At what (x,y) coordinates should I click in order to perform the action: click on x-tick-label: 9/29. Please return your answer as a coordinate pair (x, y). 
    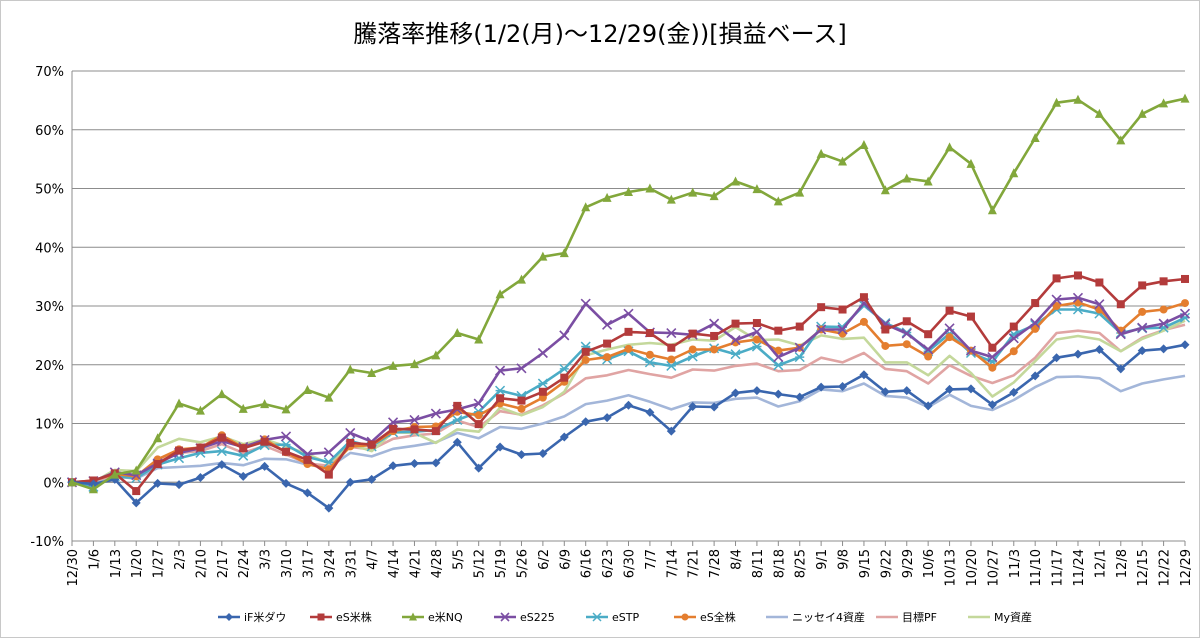
    Looking at the image, I should click on (908, 563).